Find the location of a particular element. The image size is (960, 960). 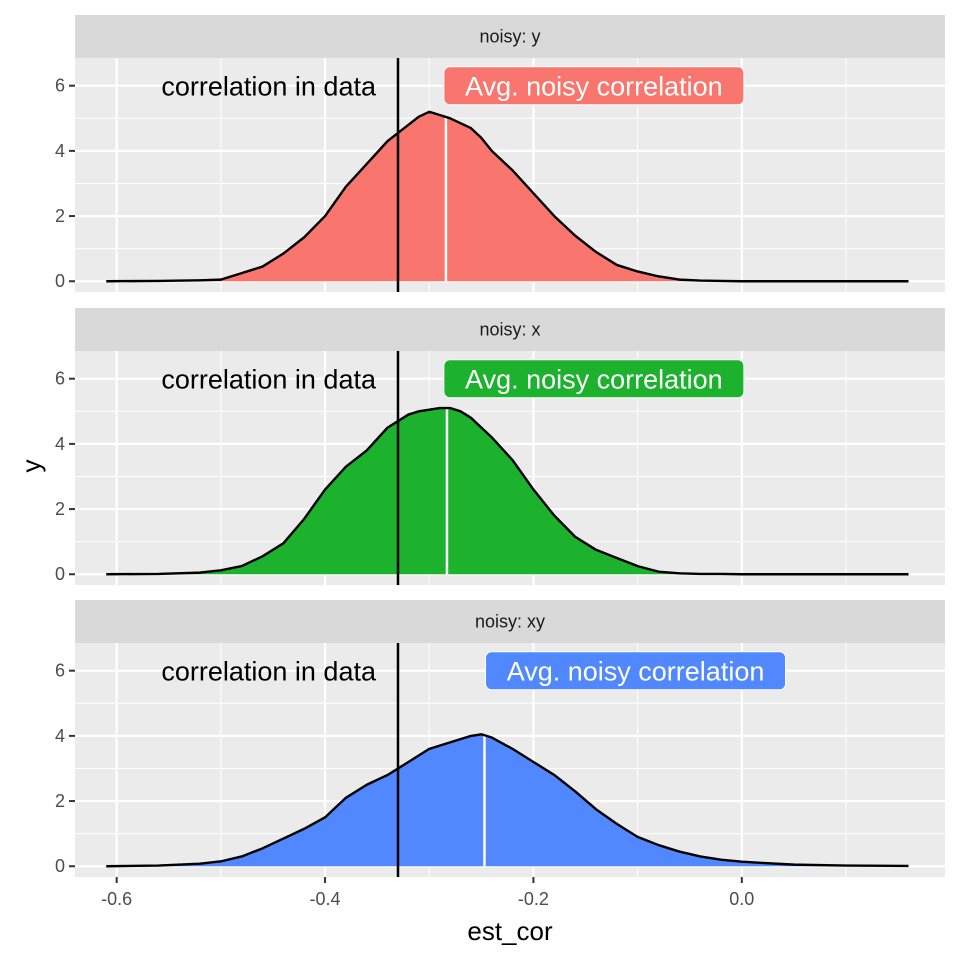

x-tick-label: -0.6 is located at coordinates (116, 899).